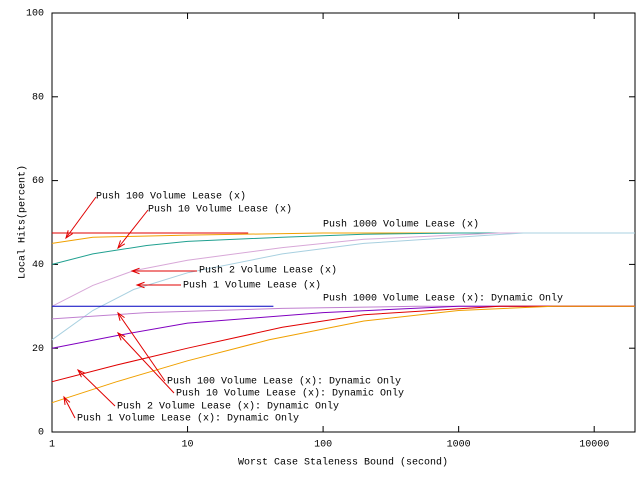 The height and width of the screenshot is (480, 640). Describe the element at coordinates (38, 97) in the screenshot. I see `y-tick-label: 80` at that location.